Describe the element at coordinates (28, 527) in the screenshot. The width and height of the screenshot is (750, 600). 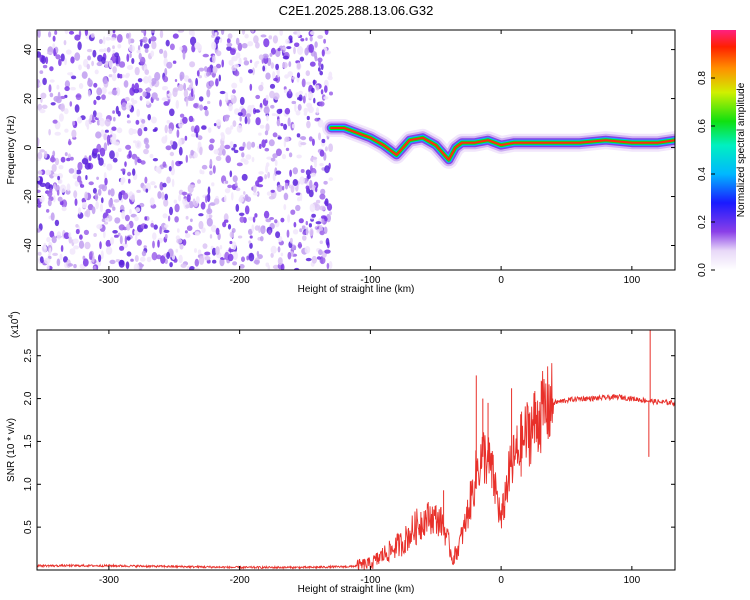
I see `y-tick-label: 0.5` at that location.